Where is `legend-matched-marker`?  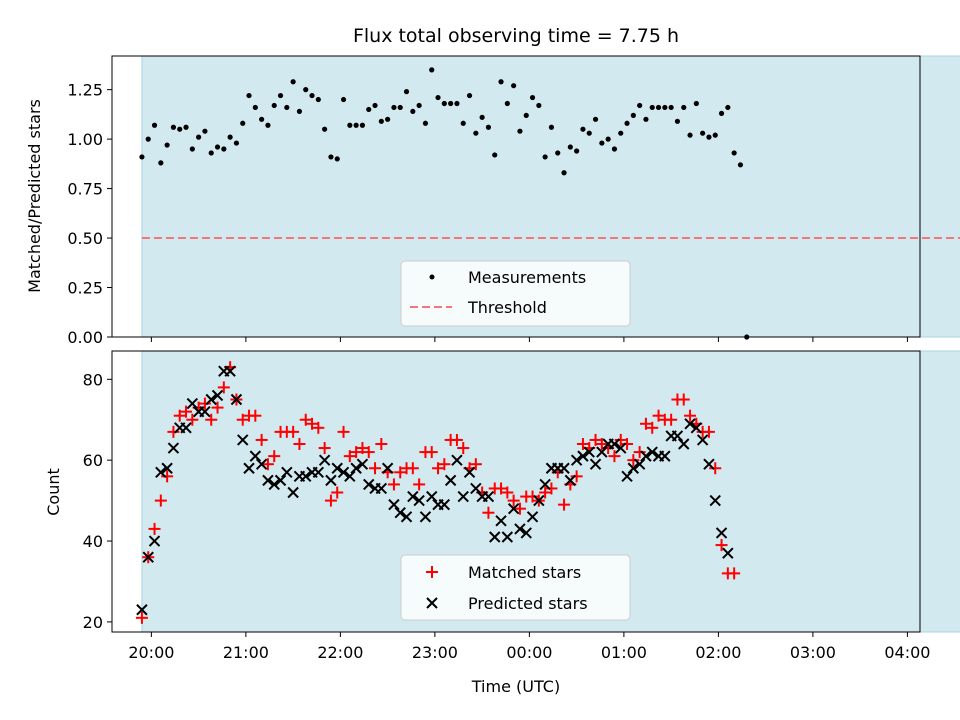 legend-matched-marker is located at coordinates (432, 572).